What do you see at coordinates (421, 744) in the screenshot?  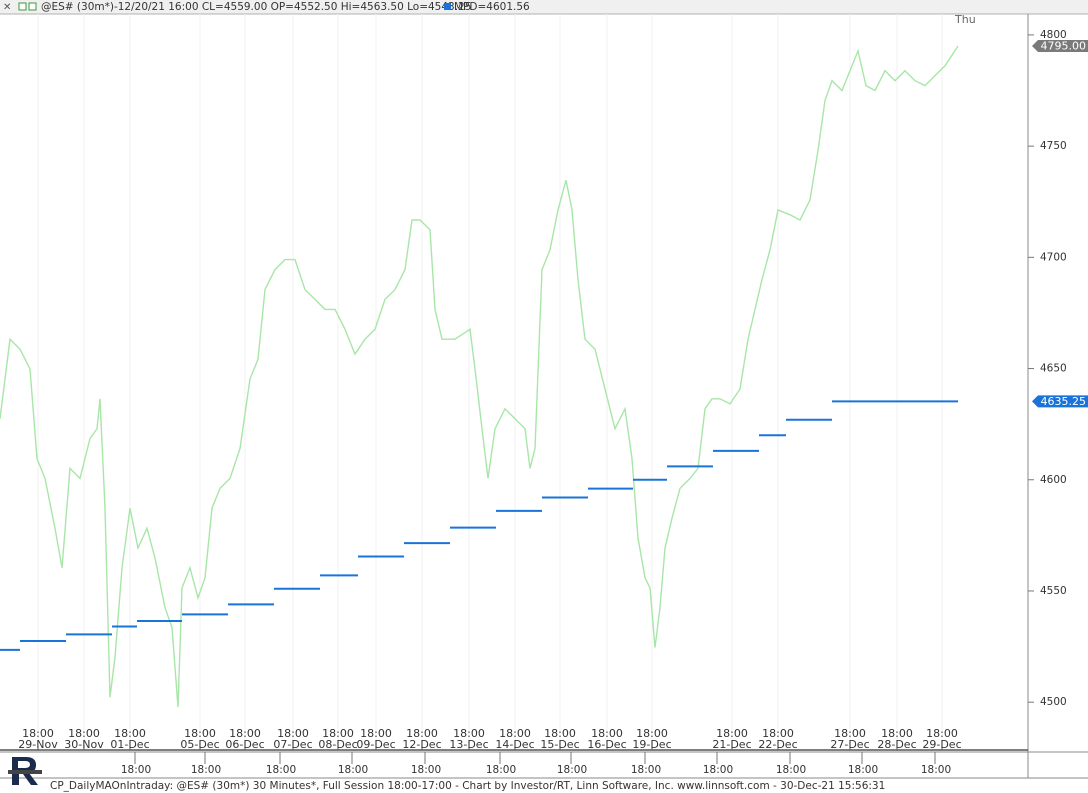 I see `x-tick-label: 12-Dec` at bounding box center [421, 744].